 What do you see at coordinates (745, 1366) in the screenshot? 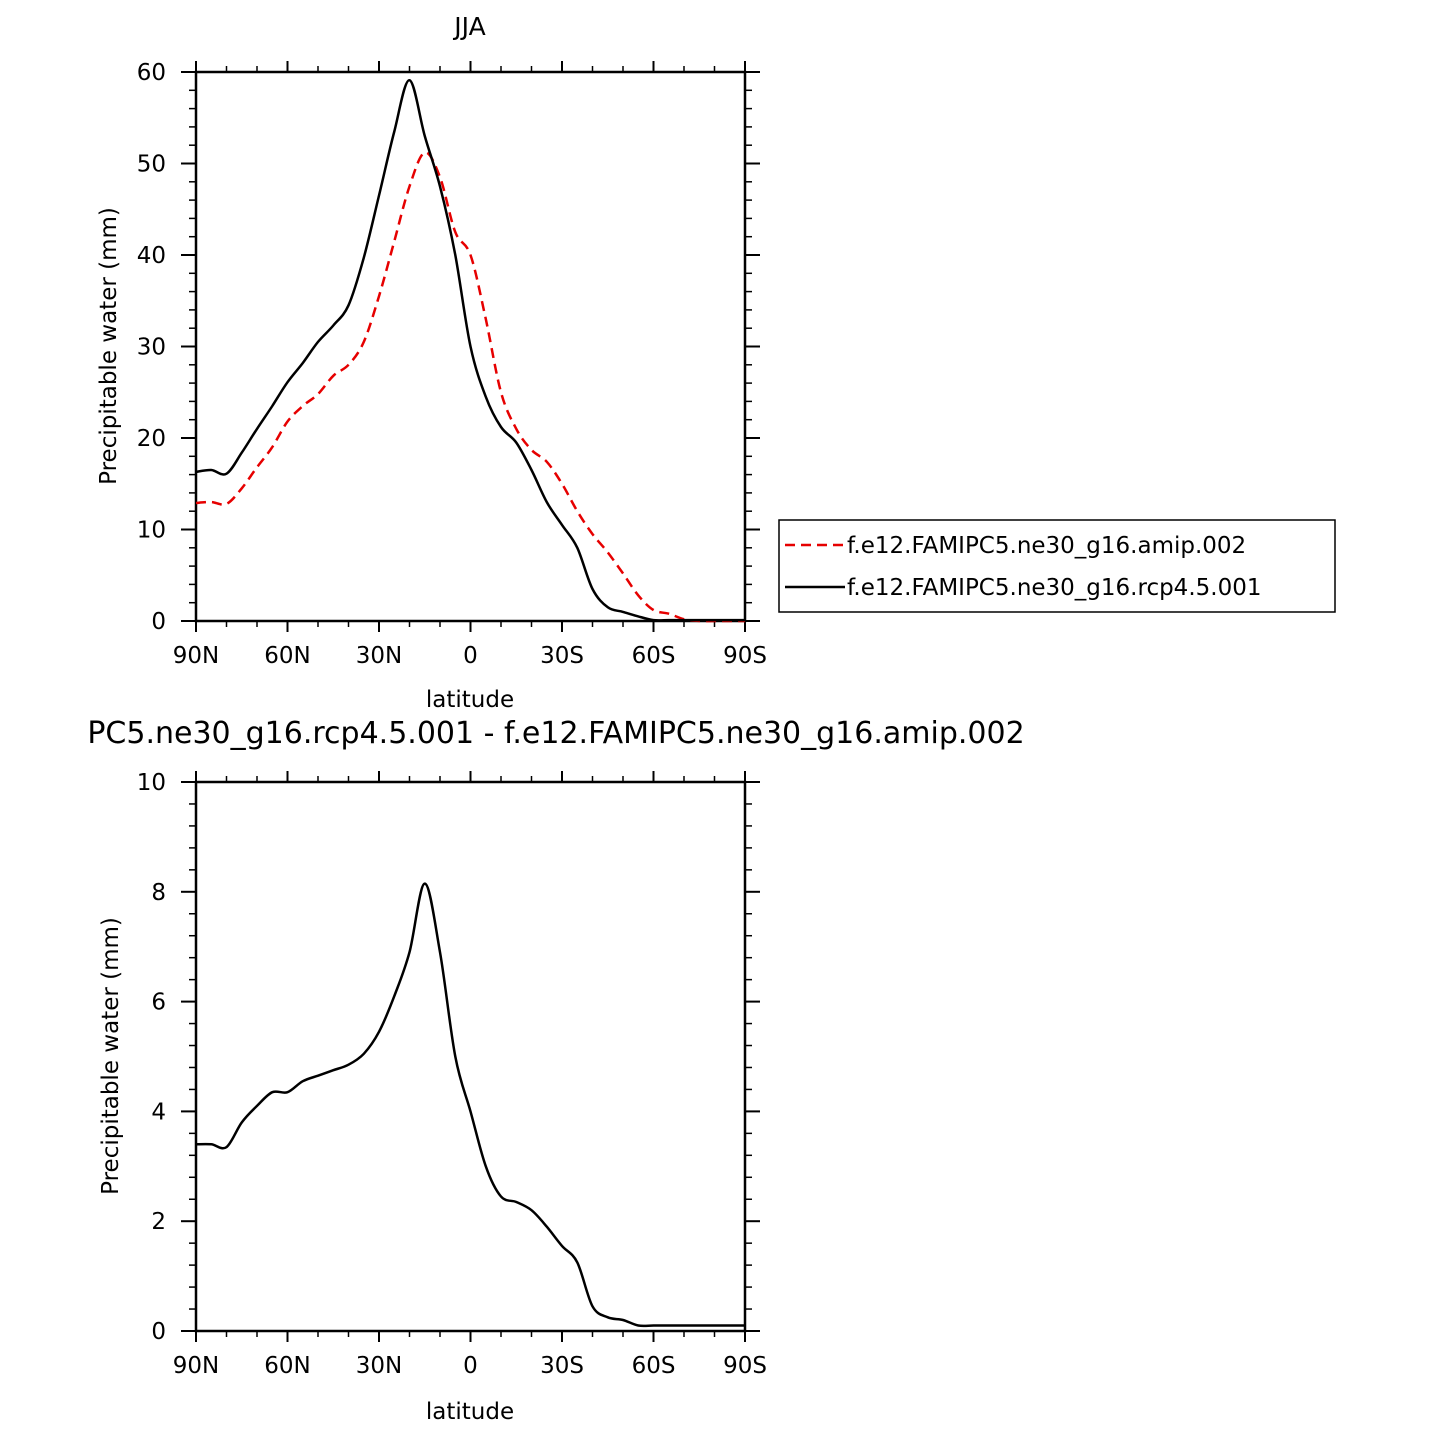
I see `panel-2-x-tick-label: 90S` at bounding box center [745, 1366].